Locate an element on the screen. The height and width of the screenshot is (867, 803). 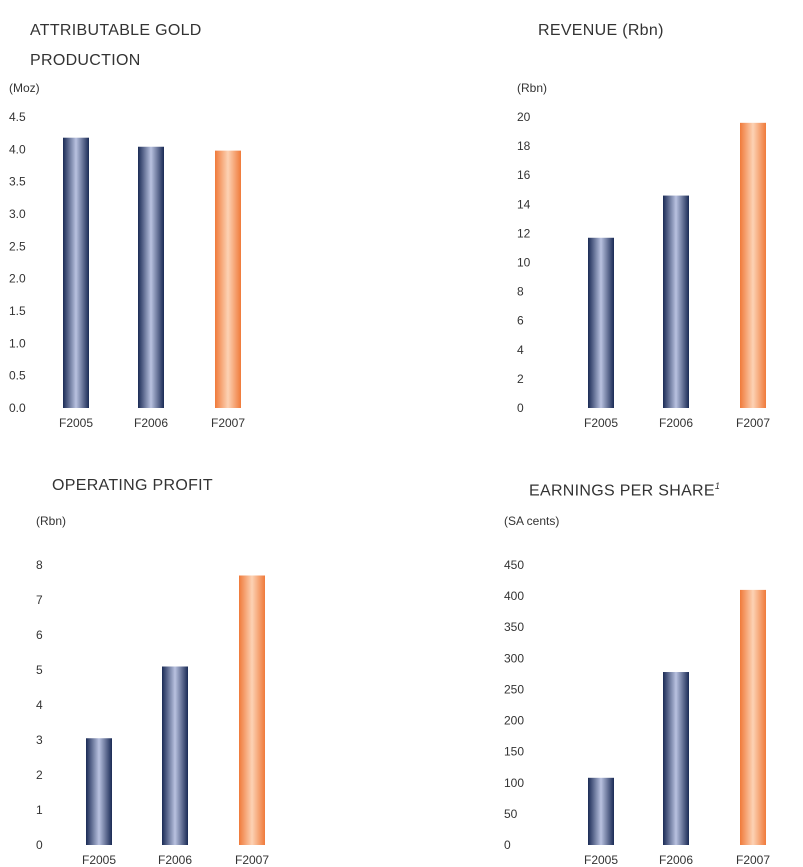
chart-title: ATTRIBUTABLE GOLD PRODUCTION is located at coordinates (116, 46).